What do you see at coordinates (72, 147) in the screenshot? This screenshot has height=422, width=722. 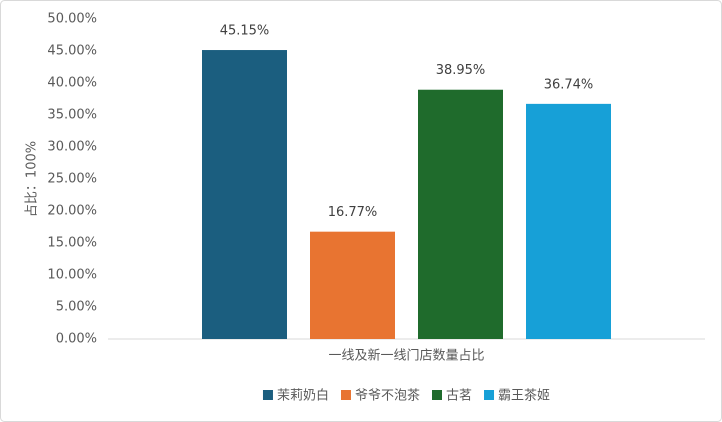 I see `y-tick-label: 30.00%` at bounding box center [72, 147].